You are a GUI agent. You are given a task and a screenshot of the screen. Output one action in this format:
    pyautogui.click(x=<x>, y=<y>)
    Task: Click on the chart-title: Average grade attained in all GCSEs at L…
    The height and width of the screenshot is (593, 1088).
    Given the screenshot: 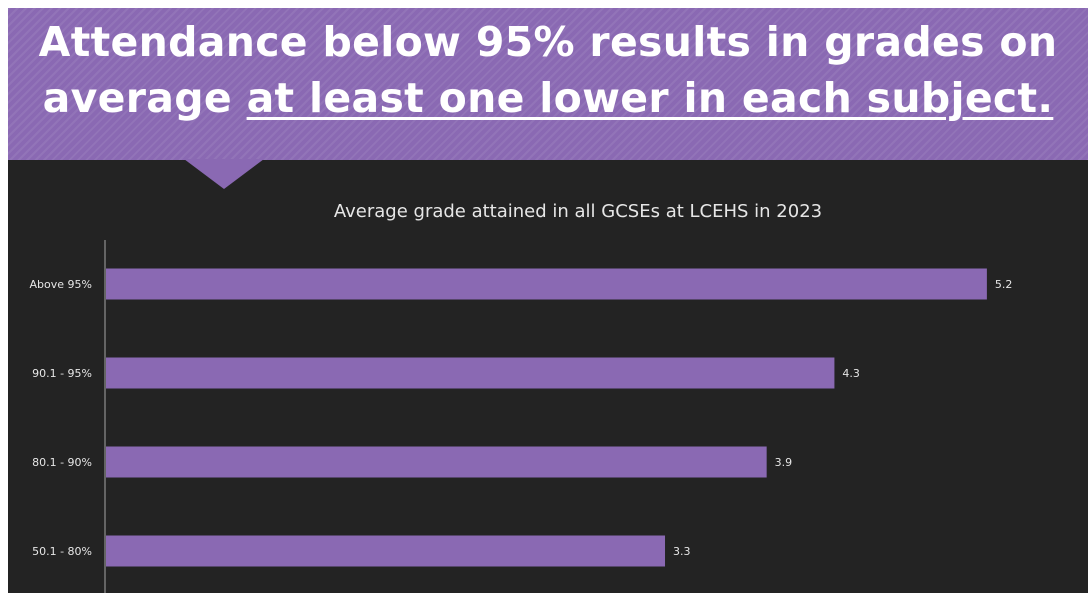 What is the action you would take?
    pyautogui.click(x=578, y=211)
    